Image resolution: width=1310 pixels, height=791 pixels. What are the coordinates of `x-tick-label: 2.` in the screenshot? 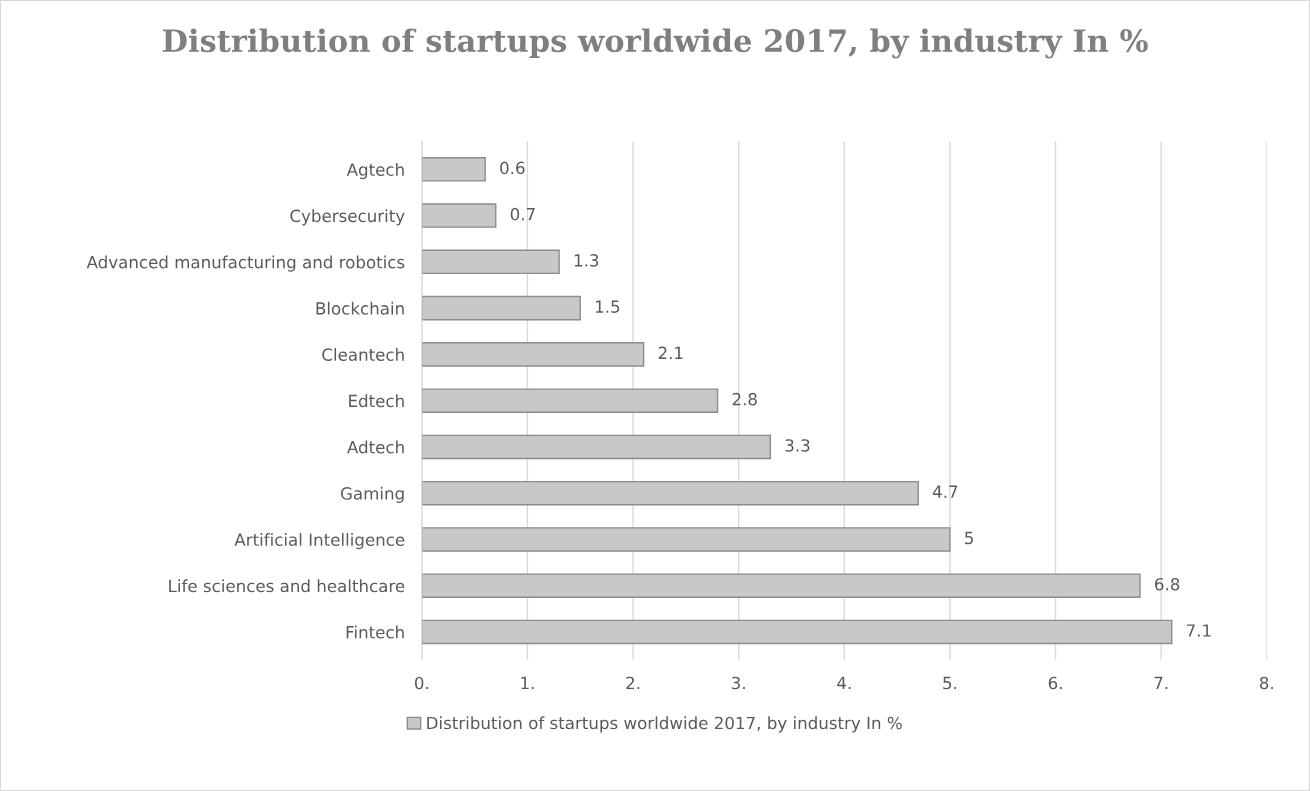 It's located at (633, 683).